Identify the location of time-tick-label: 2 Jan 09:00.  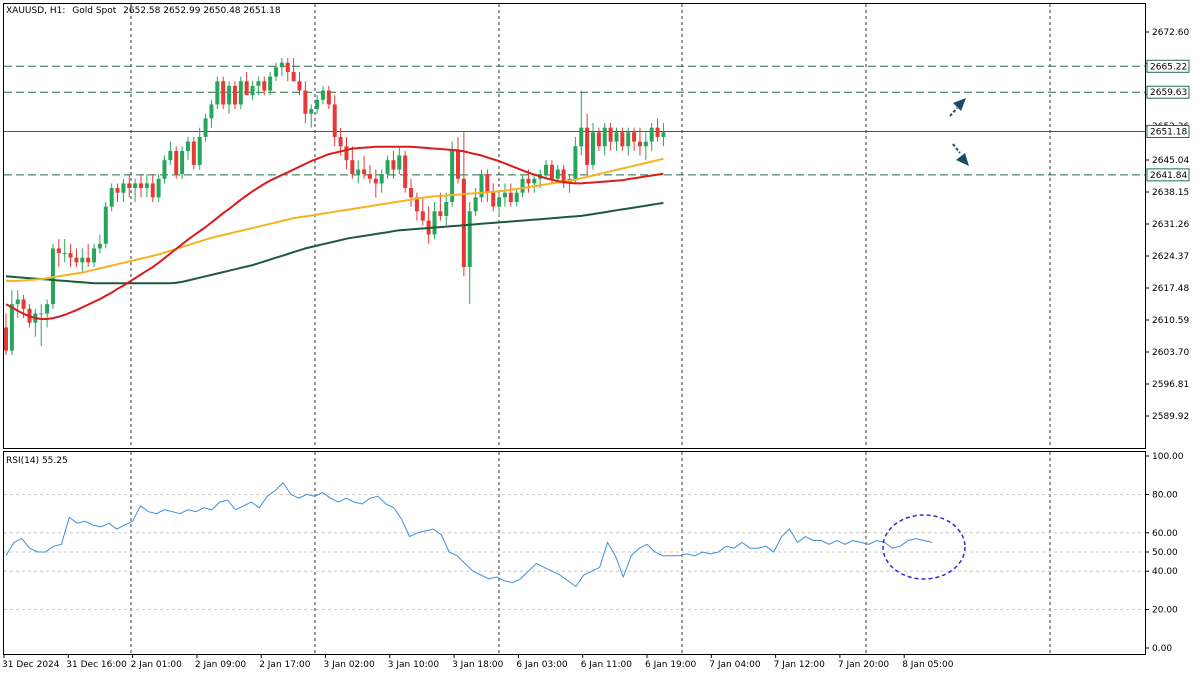
(221, 665).